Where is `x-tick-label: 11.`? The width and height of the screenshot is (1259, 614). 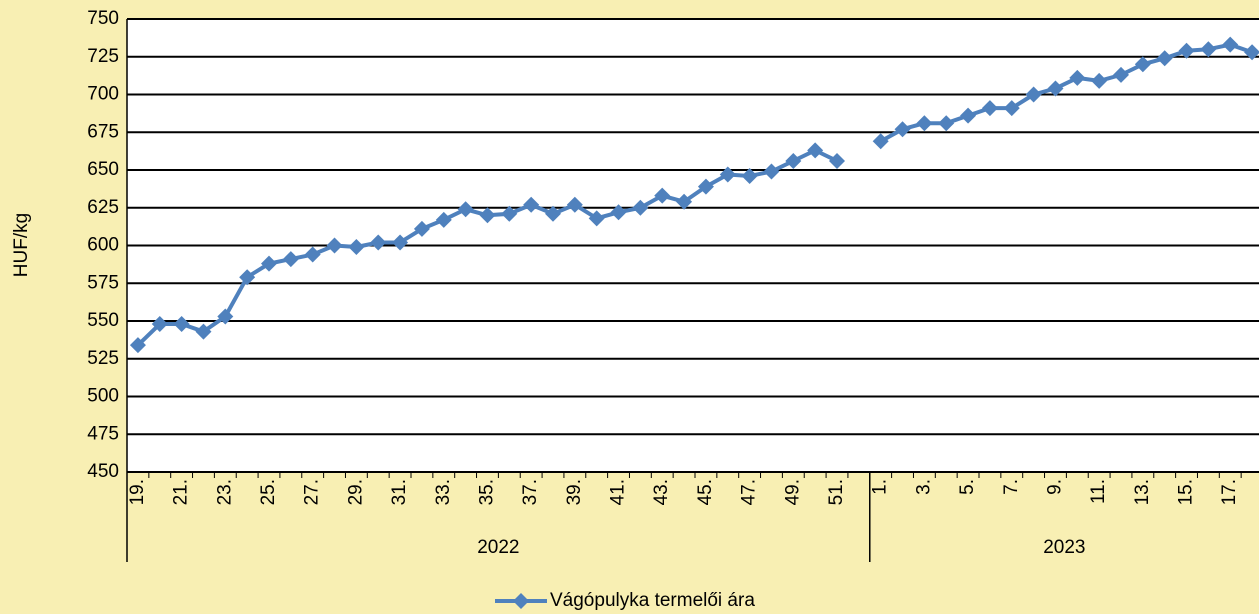
x-tick-label: 11. is located at coordinates (1098, 491).